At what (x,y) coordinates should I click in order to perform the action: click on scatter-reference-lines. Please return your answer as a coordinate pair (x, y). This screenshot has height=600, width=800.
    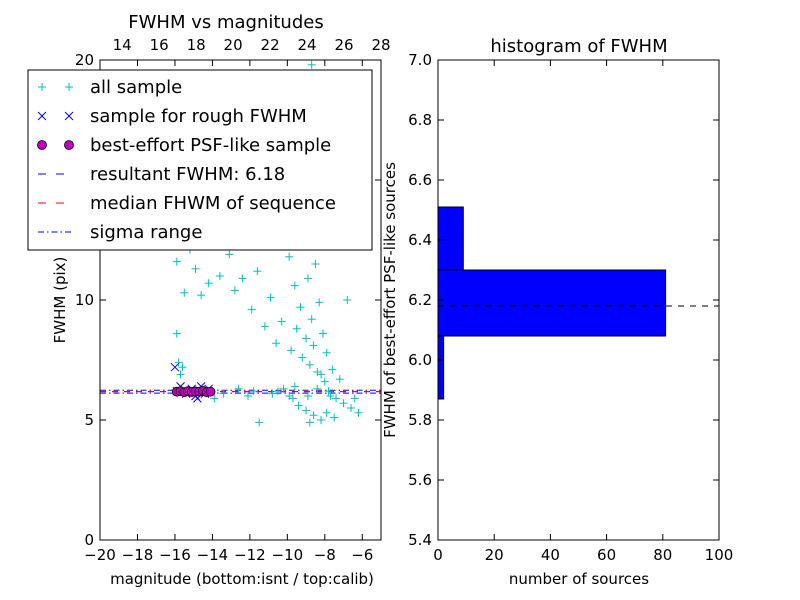
    Looking at the image, I should click on (240, 391).